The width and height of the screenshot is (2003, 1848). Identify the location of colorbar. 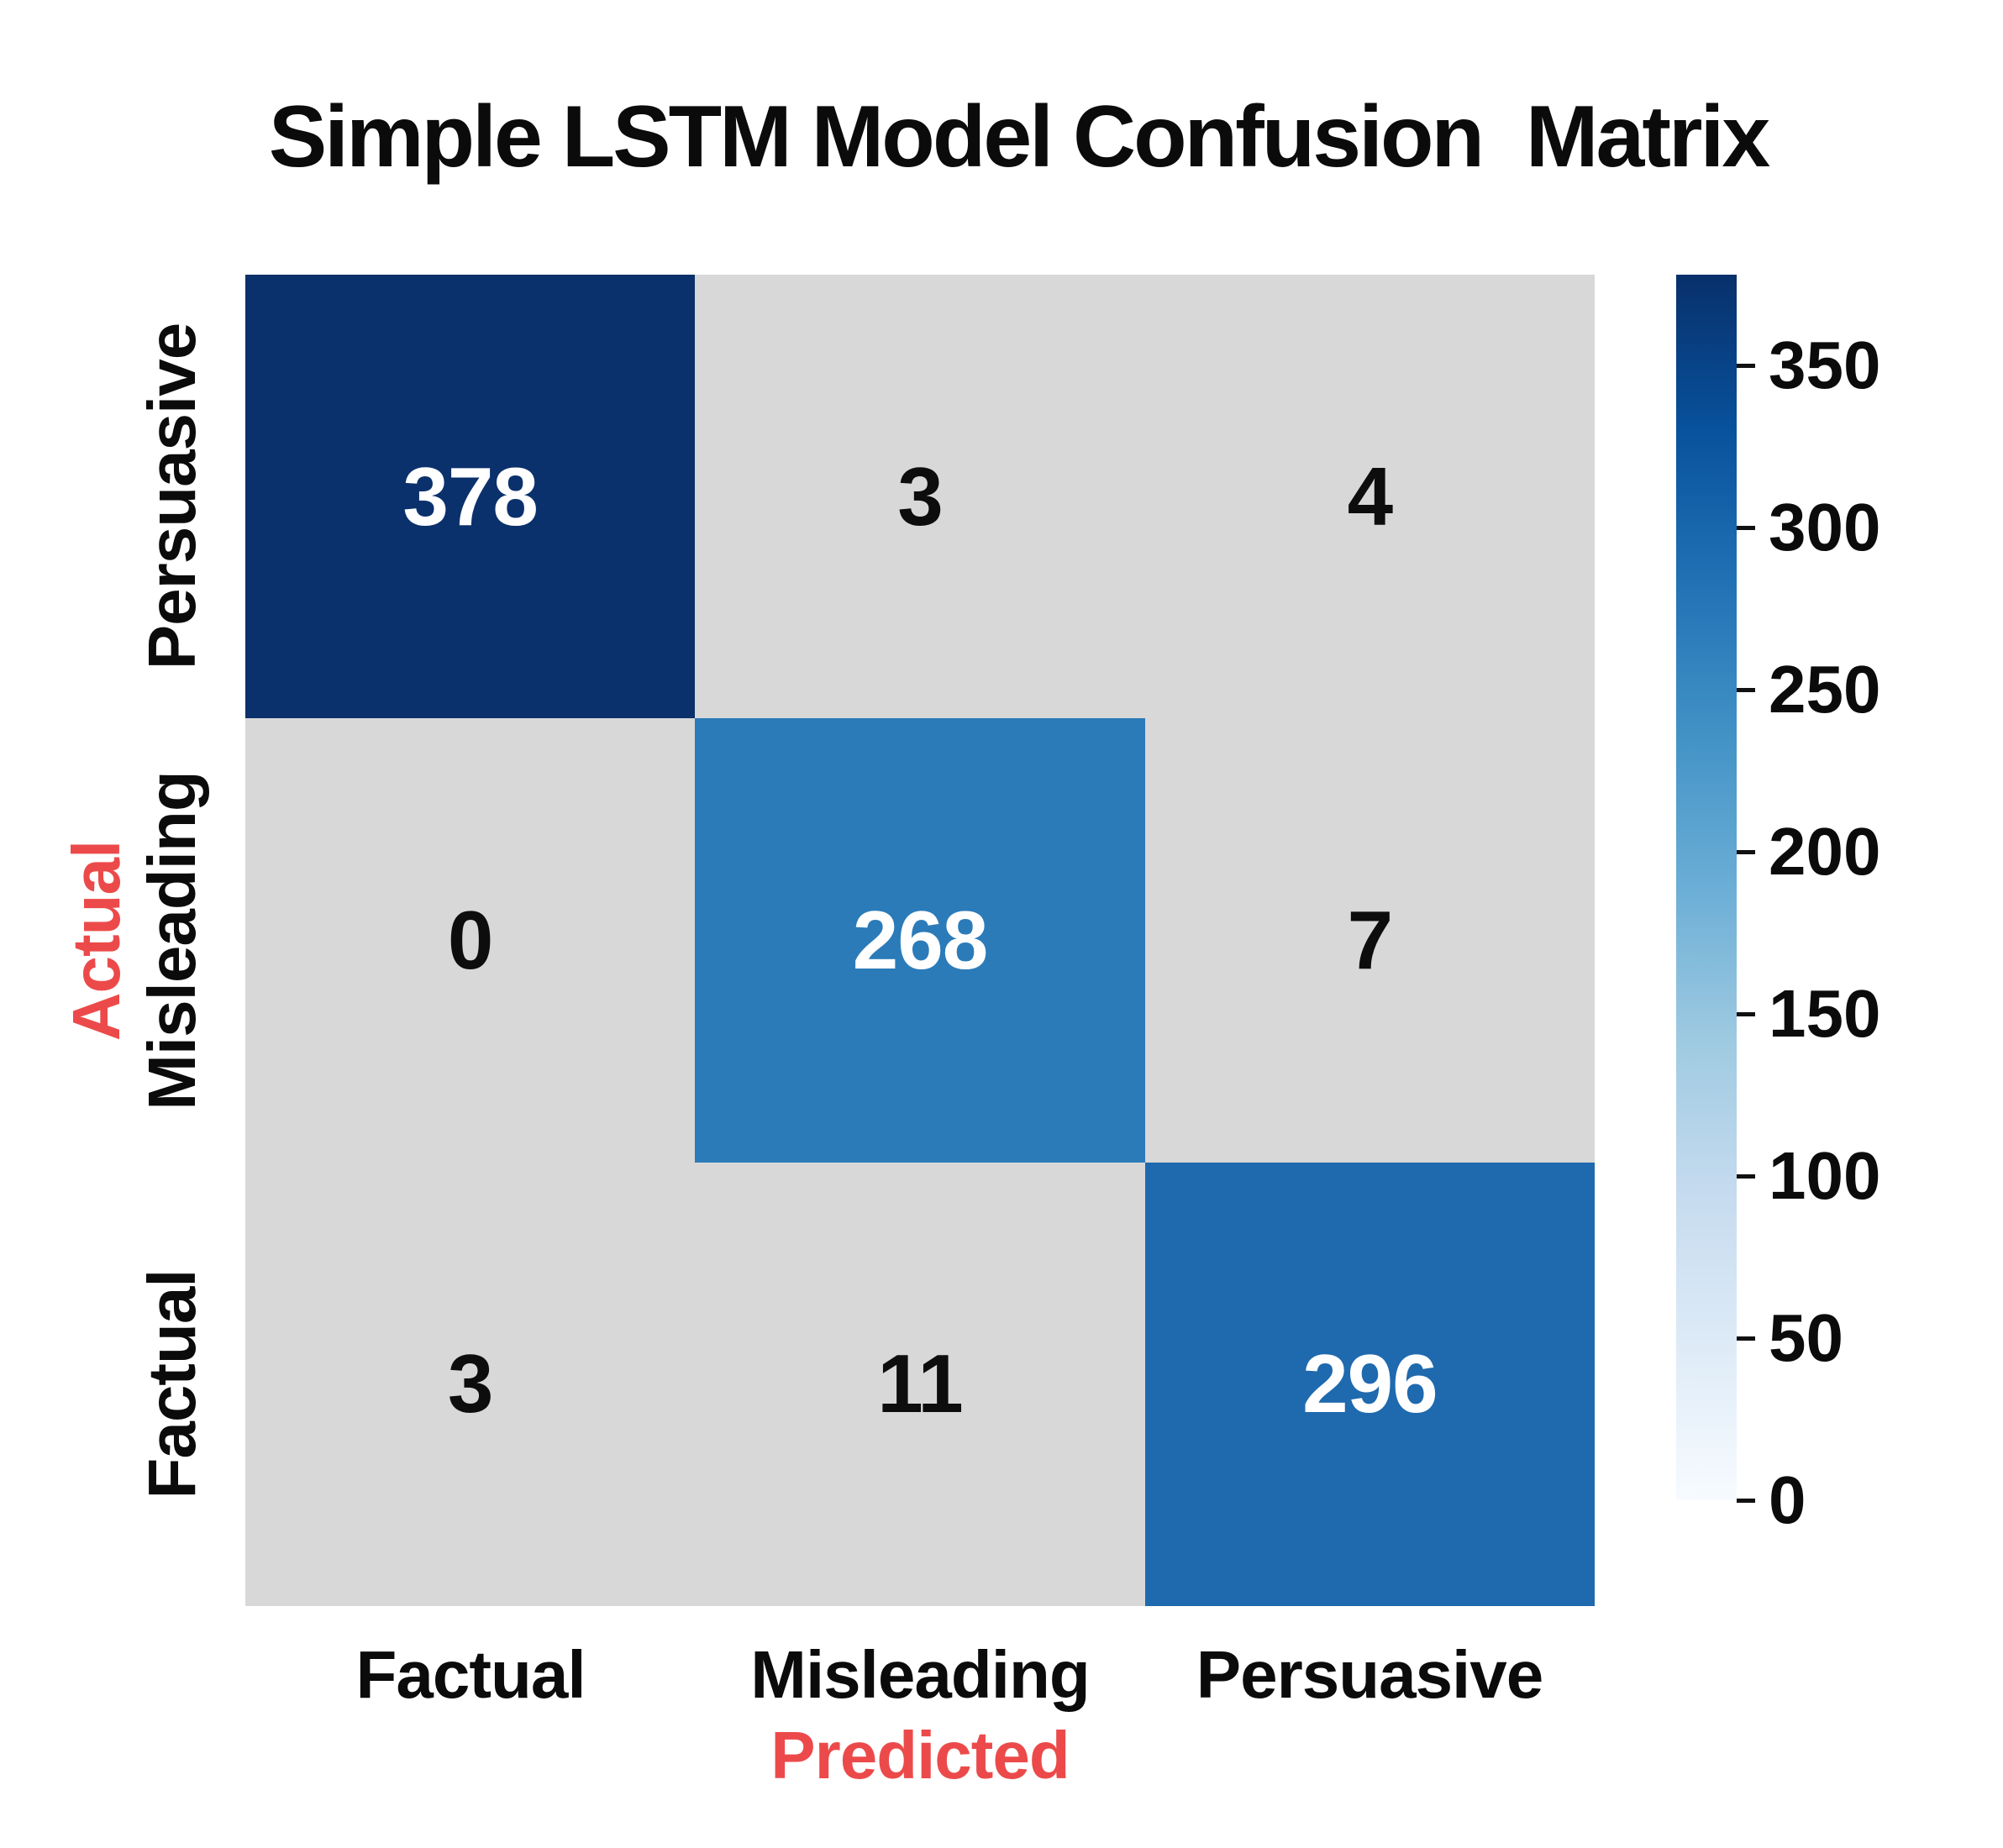
(1706, 887).